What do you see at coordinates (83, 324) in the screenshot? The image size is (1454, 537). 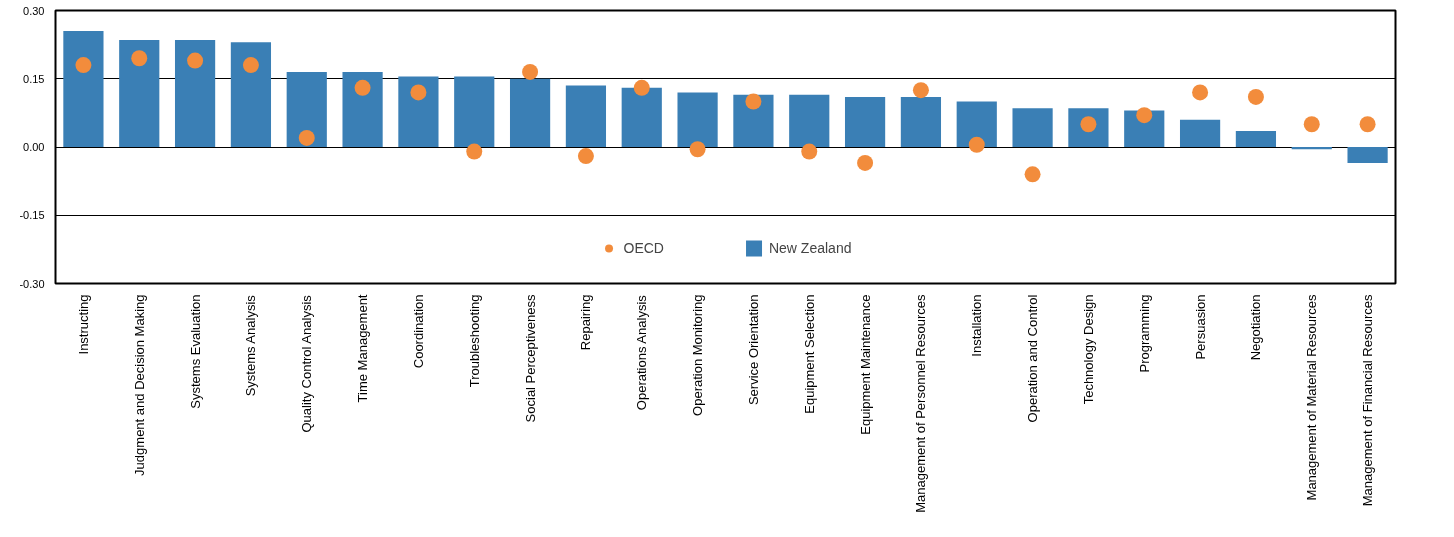 I see `x-tick-label: Instructing` at bounding box center [83, 324].